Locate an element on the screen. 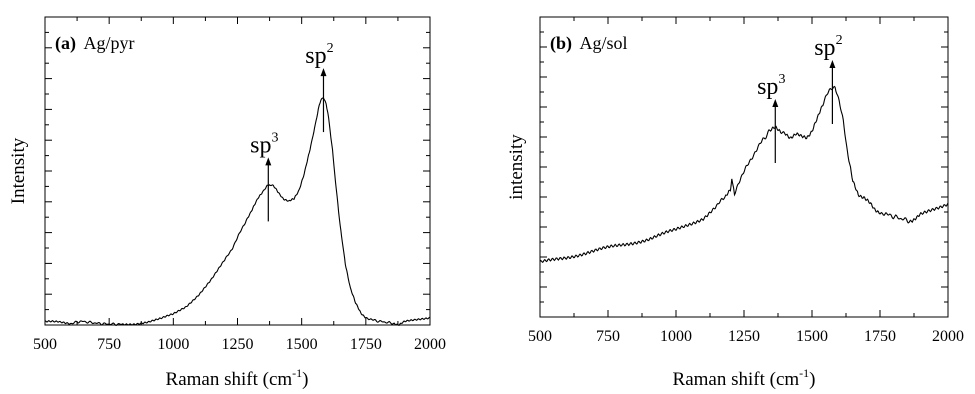  panel-a-xlabel: Raman shift (cm-1) is located at coordinates (237, 378).